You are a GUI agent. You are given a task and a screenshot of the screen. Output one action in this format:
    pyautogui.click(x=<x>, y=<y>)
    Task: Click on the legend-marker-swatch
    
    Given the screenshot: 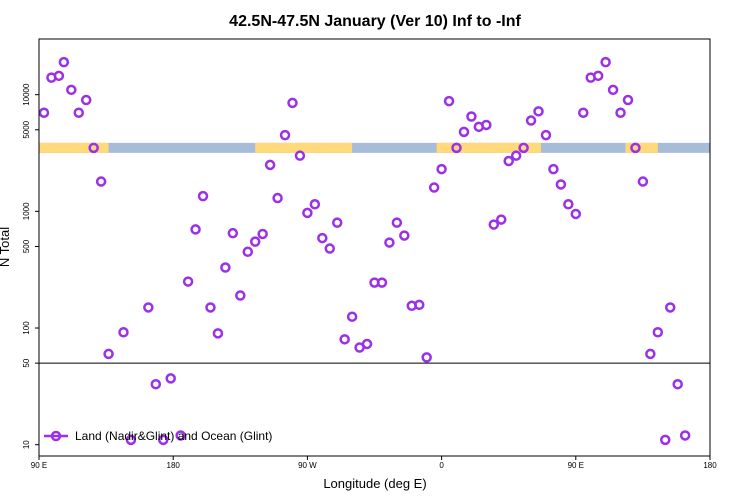 What is the action you would take?
    pyautogui.click(x=56, y=436)
    